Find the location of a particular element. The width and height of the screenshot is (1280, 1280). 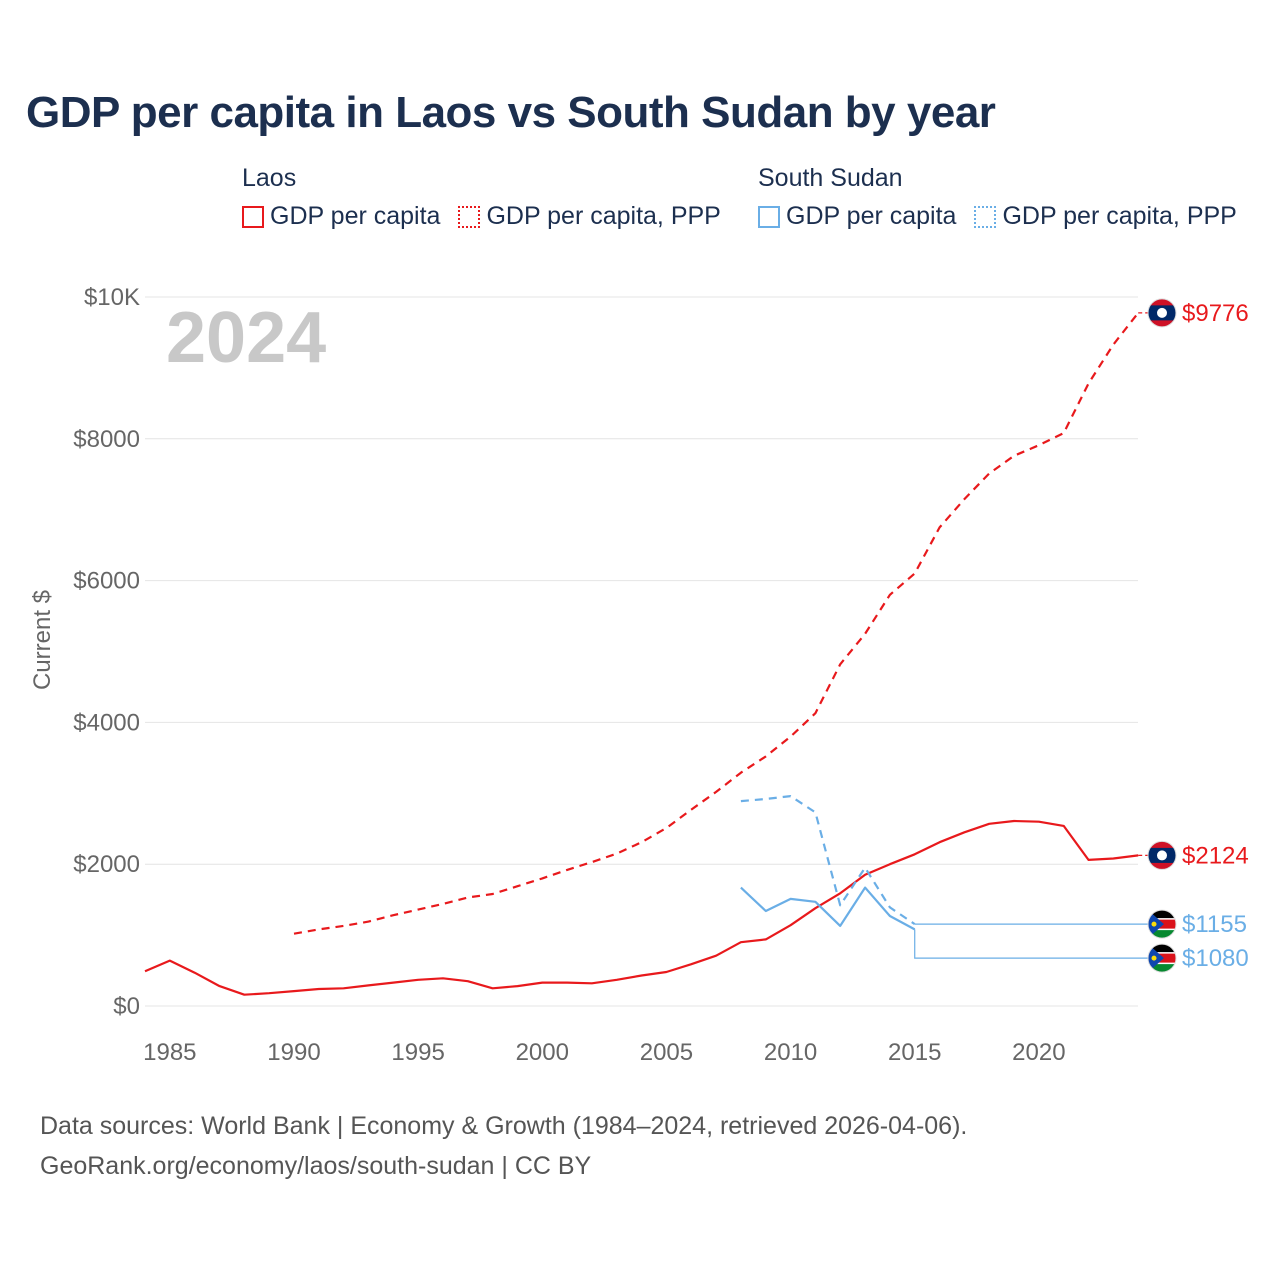

end-value-label: $9776 is located at coordinates (1215, 313).